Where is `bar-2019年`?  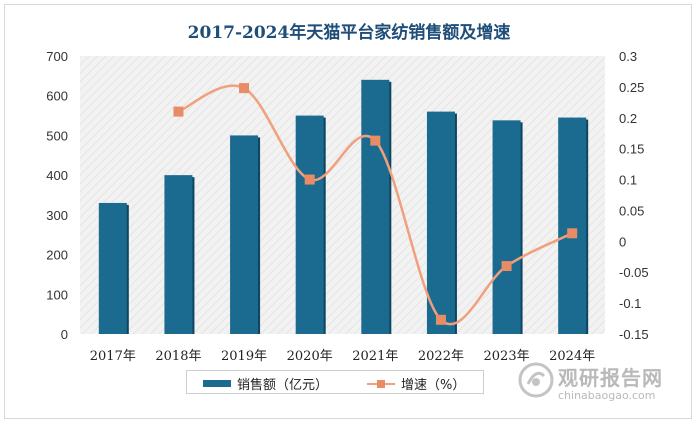
bar-2019年 is located at coordinates (244, 234).